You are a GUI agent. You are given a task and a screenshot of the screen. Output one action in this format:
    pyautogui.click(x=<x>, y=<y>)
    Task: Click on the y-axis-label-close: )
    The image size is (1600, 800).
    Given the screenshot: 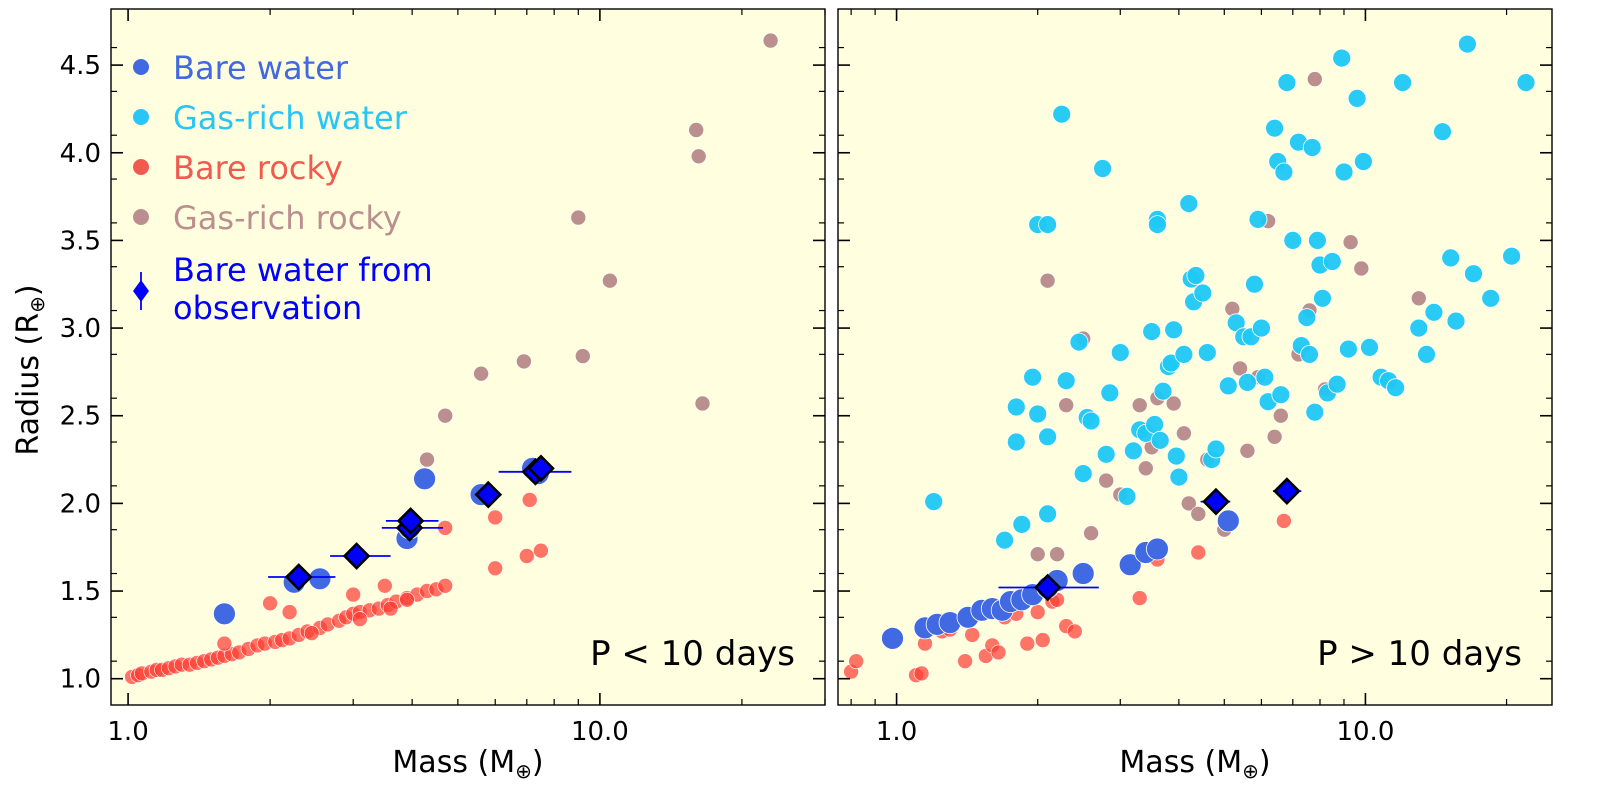 What is the action you would take?
    pyautogui.click(x=28, y=290)
    